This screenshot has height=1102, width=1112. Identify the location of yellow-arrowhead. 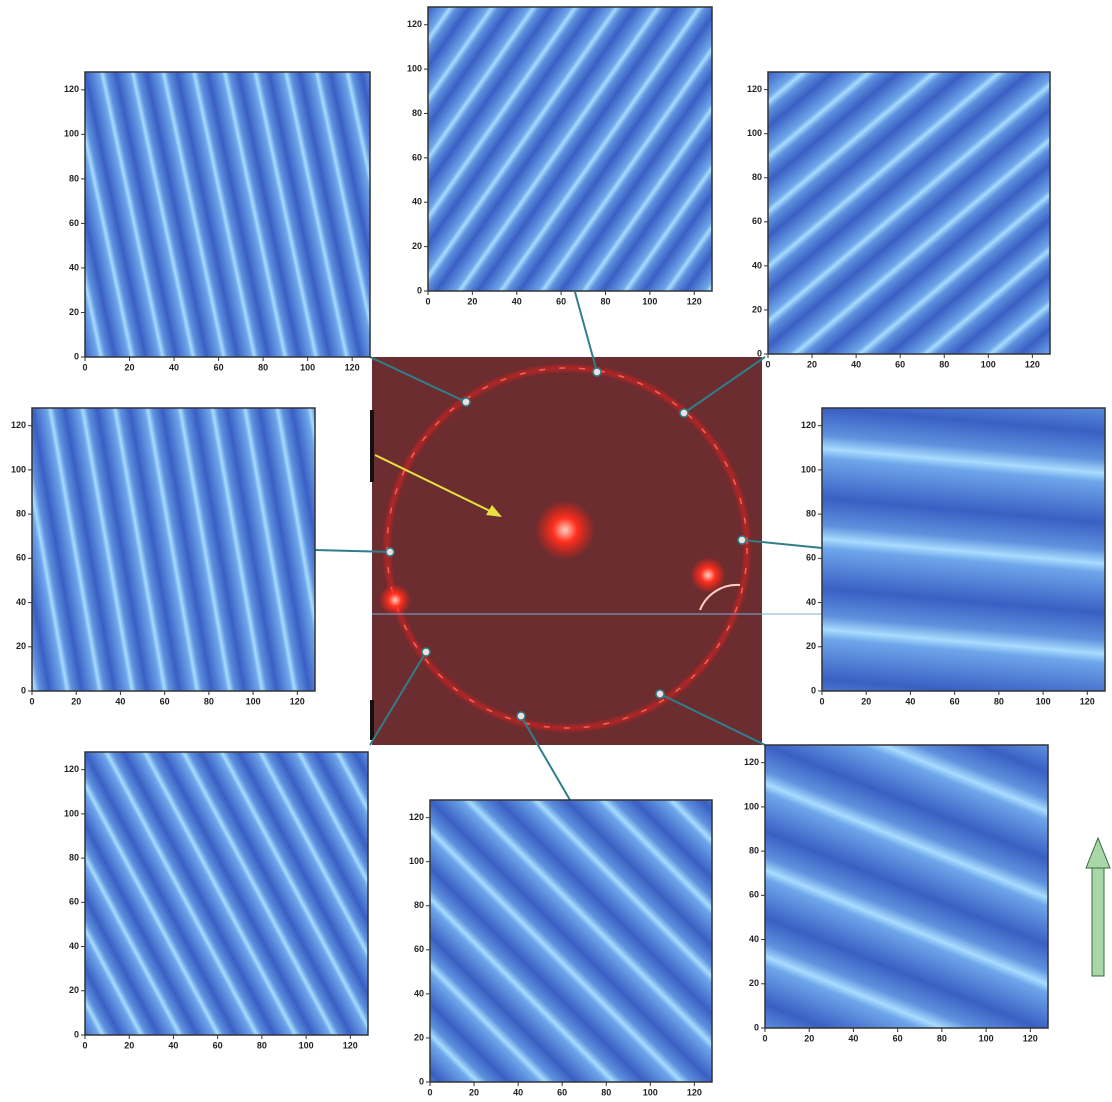
(494, 511).